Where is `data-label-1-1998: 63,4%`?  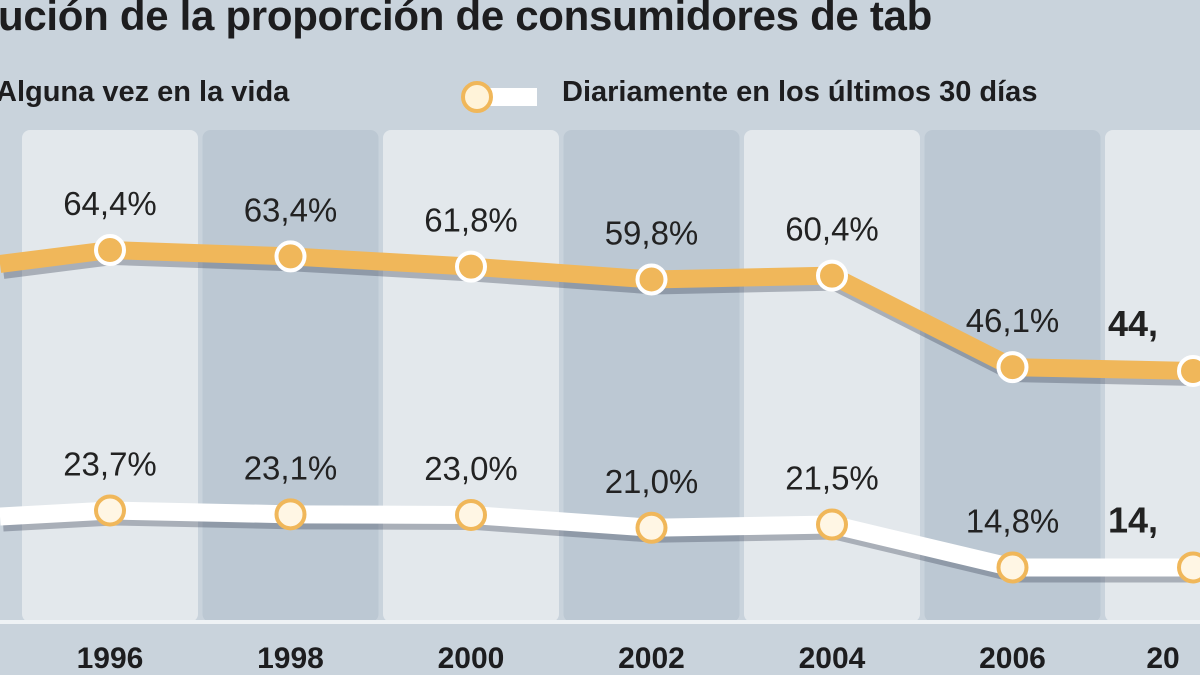 data-label-1-1998: 63,4% is located at coordinates (291, 209).